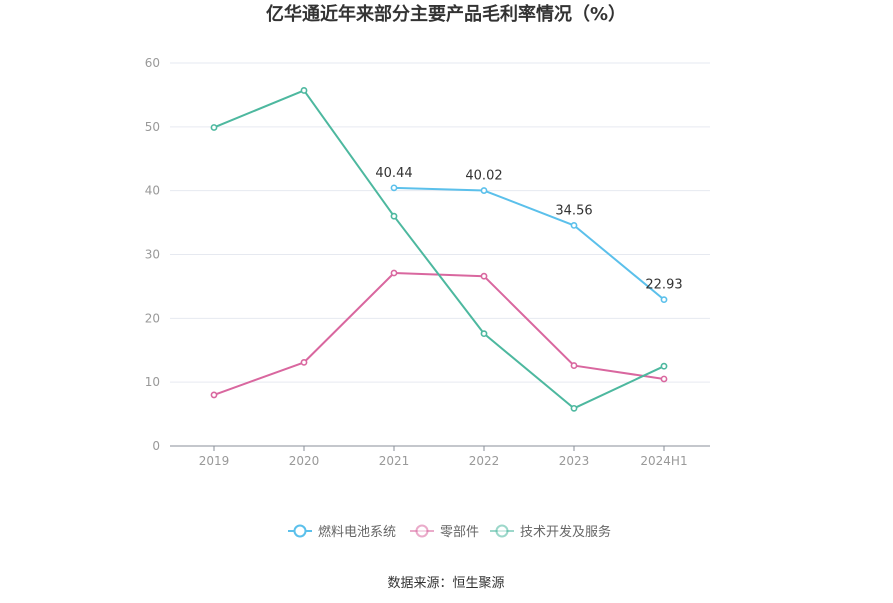  I want to click on source-note: 数据来源：恒生聚源, so click(445, 583).